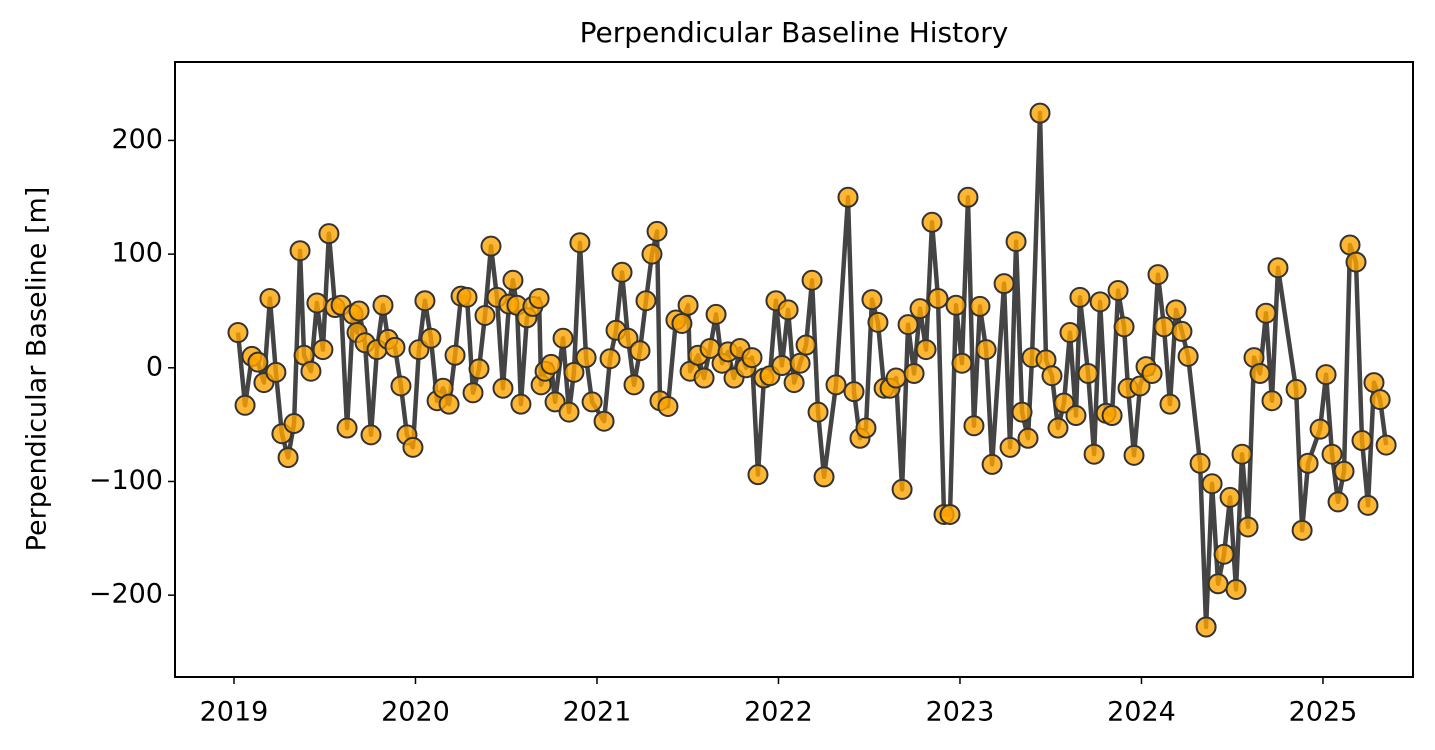 This screenshot has height=750, width=1435. What do you see at coordinates (137, 139) in the screenshot?
I see `y-tick-label: 200` at bounding box center [137, 139].